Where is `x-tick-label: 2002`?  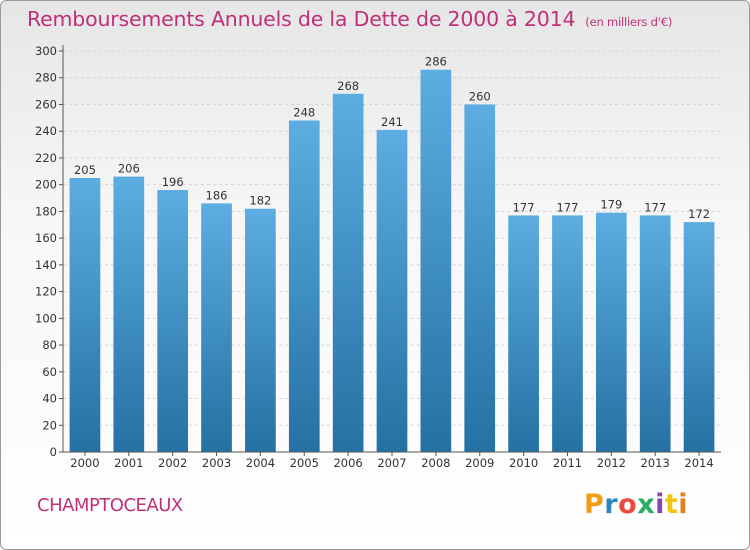
x-tick-label: 2002 is located at coordinates (172, 463).